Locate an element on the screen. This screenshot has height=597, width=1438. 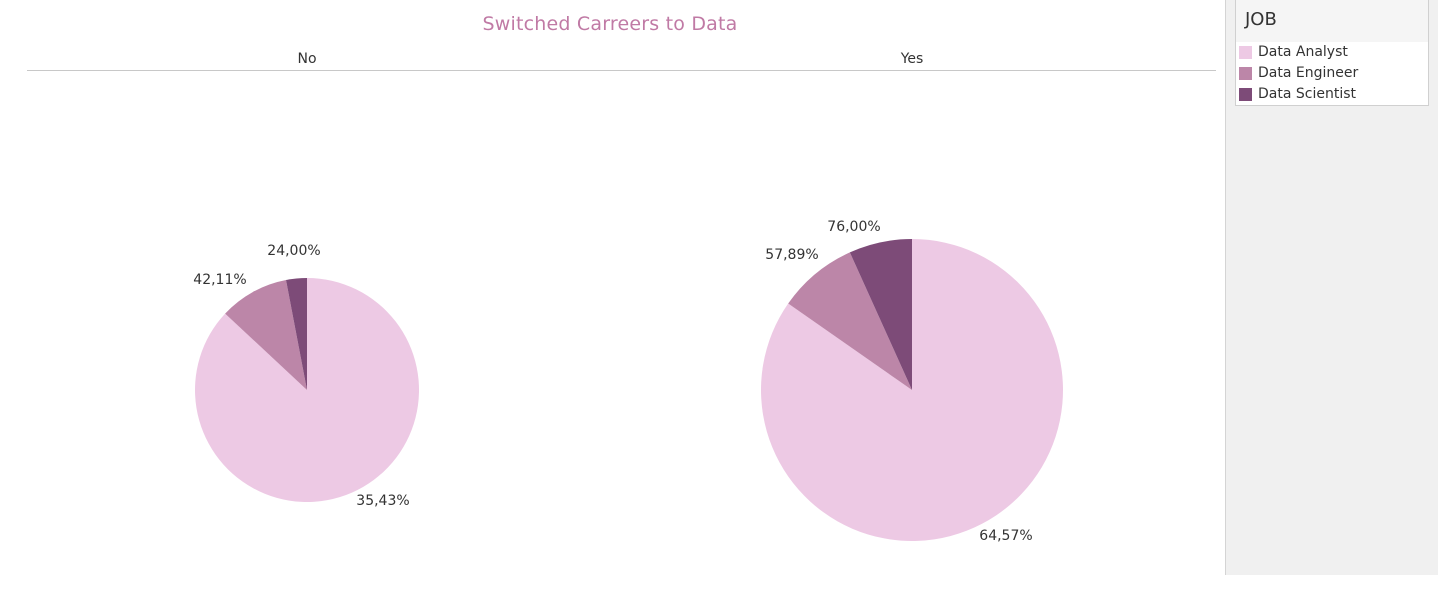
chart-title: Switched Carreers to Data is located at coordinates (610, 24).